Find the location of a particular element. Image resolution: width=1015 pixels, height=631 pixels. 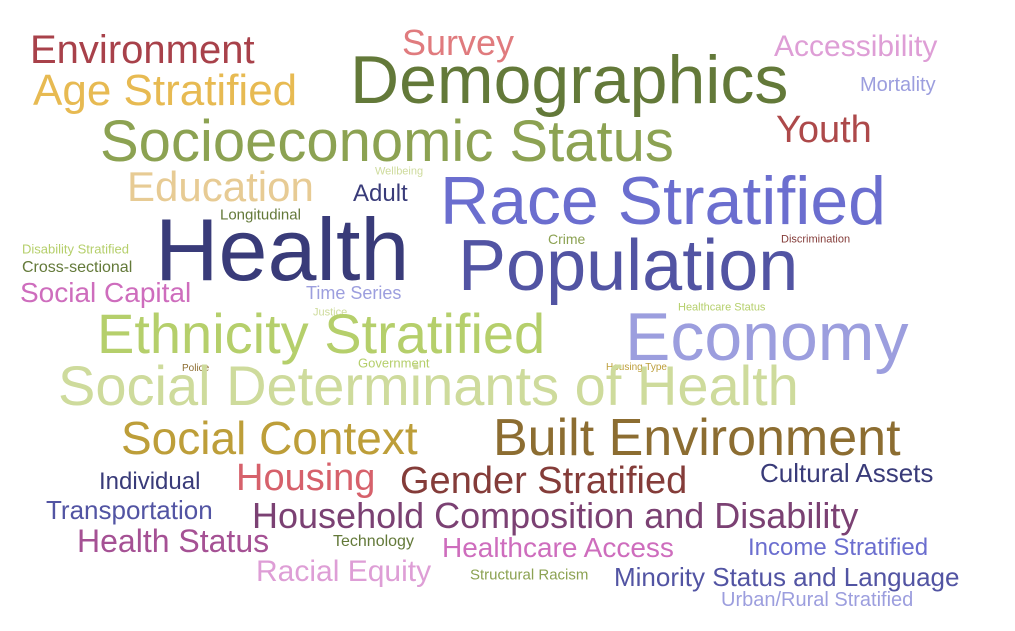

word-disability-stratified: Disability Stratified is located at coordinates (75, 249).